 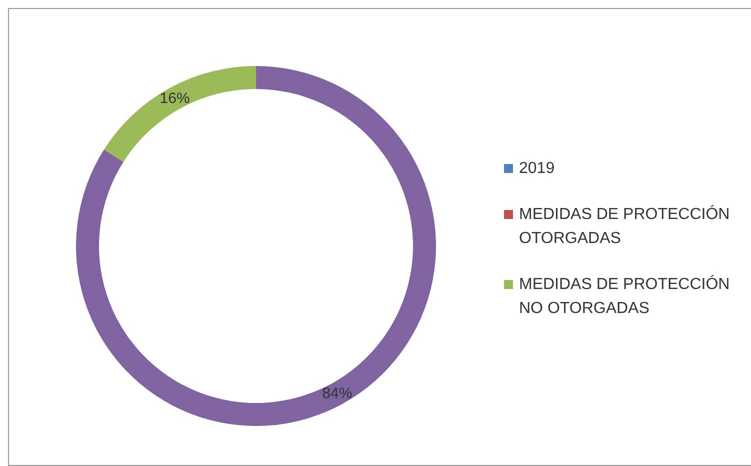 I want to click on legend-label: 2019, so click(x=537, y=169).